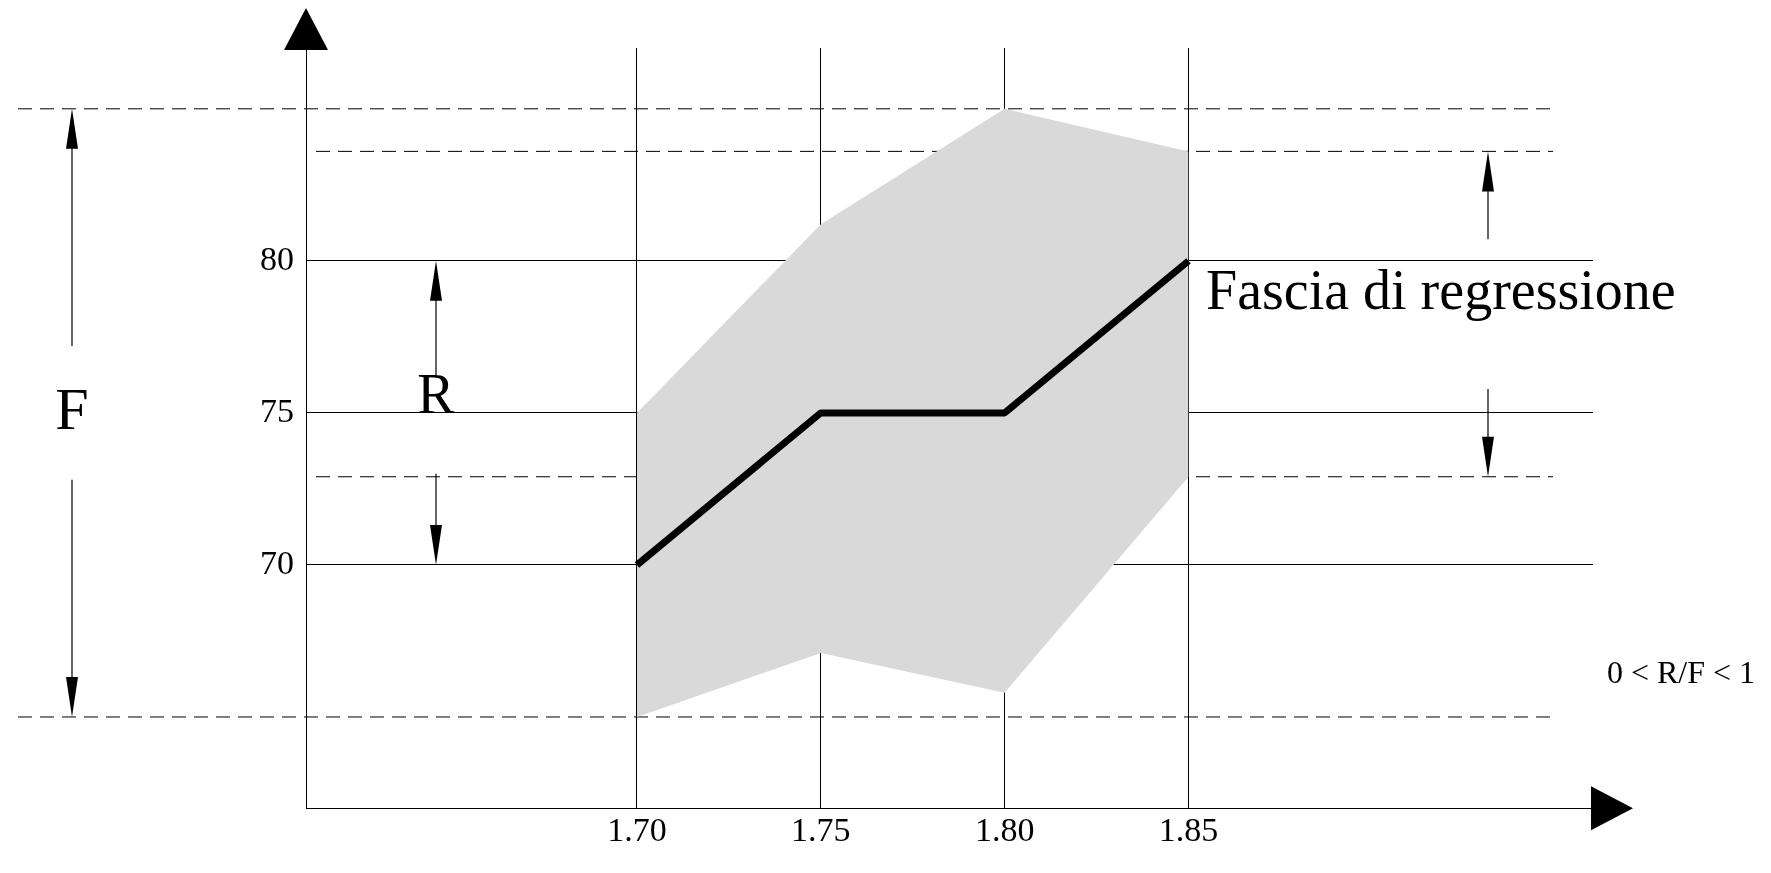 This screenshot has width=1771, height=873. What do you see at coordinates (277, 258) in the screenshot?
I see `y-tick-label: 80` at bounding box center [277, 258].